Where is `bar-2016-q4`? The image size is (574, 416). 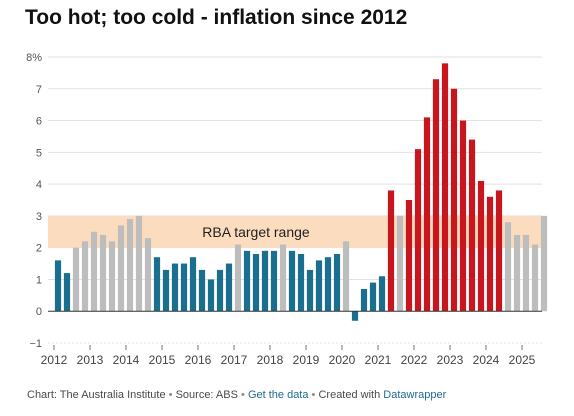 bar-2016-q4 is located at coordinates (229, 287).